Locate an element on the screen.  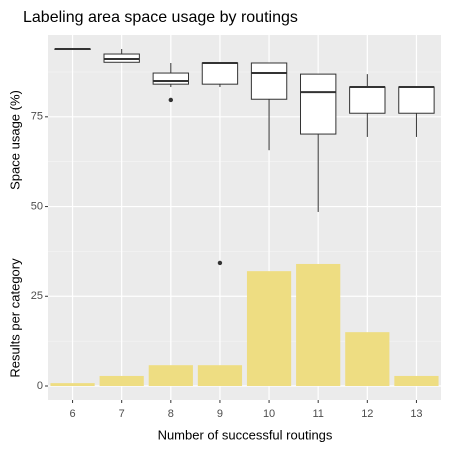
y-tick-label: 50 is located at coordinates (37, 206).